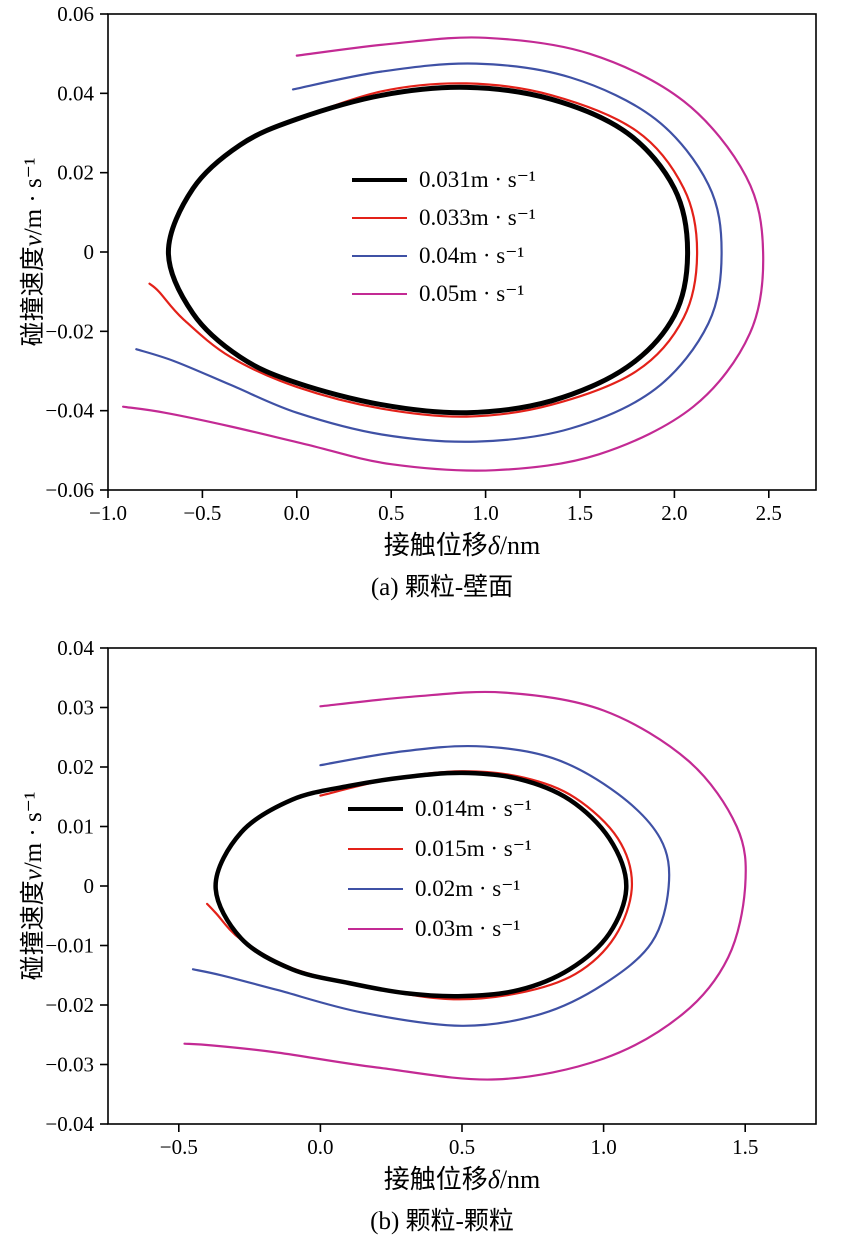  What do you see at coordinates (472, 293) in the screenshot?
I see `legend-label: 0.05m · s⁻¹` at bounding box center [472, 293].